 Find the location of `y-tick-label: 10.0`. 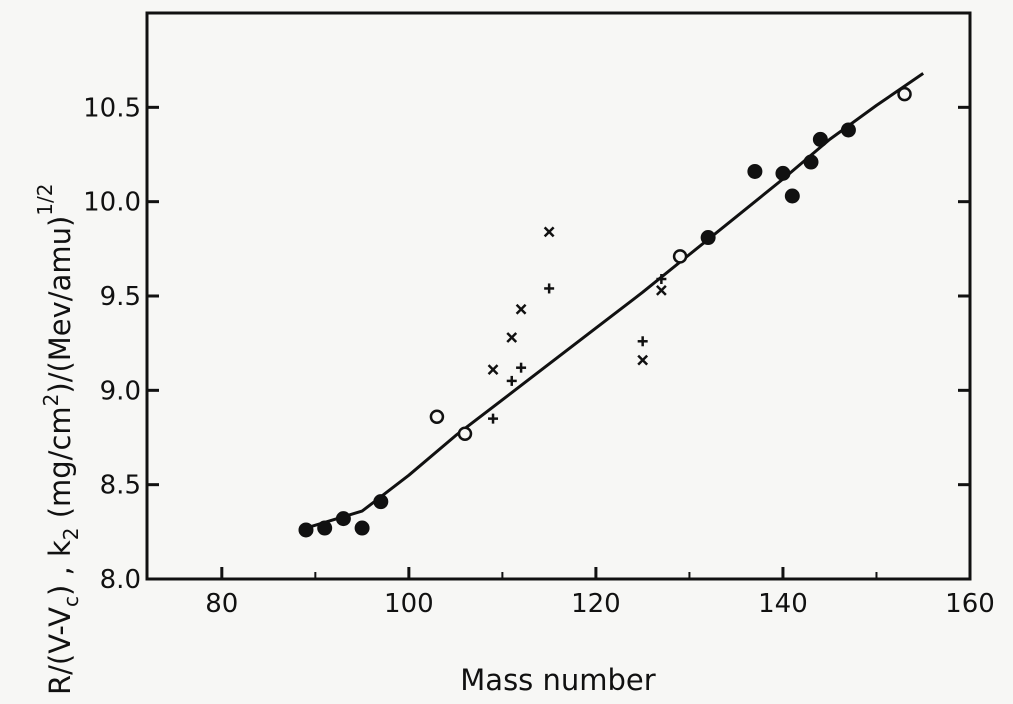

y-tick-label: 10.0 is located at coordinates (112, 203).